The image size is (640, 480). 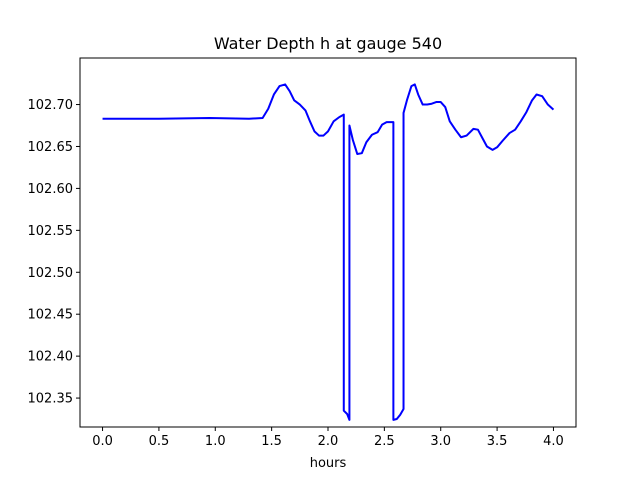 What do you see at coordinates (497, 441) in the screenshot?
I see `x-tick-label: 3.5` at bounding box center [497, 441].